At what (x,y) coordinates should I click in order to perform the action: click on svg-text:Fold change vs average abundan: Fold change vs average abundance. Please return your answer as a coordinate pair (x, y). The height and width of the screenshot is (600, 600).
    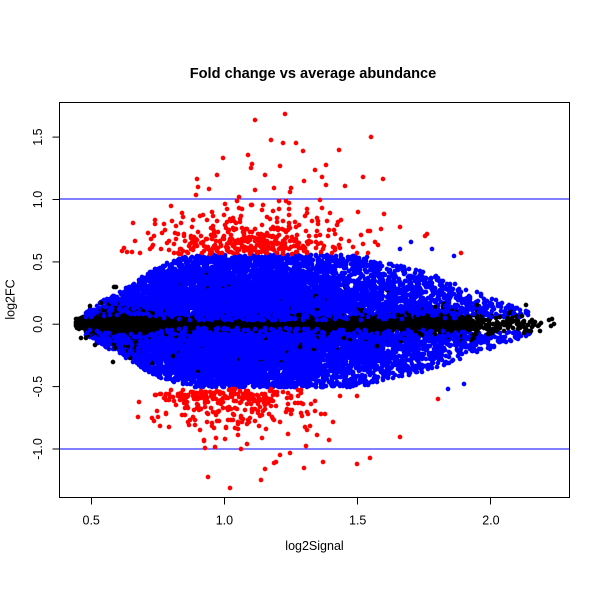
    Looking at the image, I should click on (313, 74).